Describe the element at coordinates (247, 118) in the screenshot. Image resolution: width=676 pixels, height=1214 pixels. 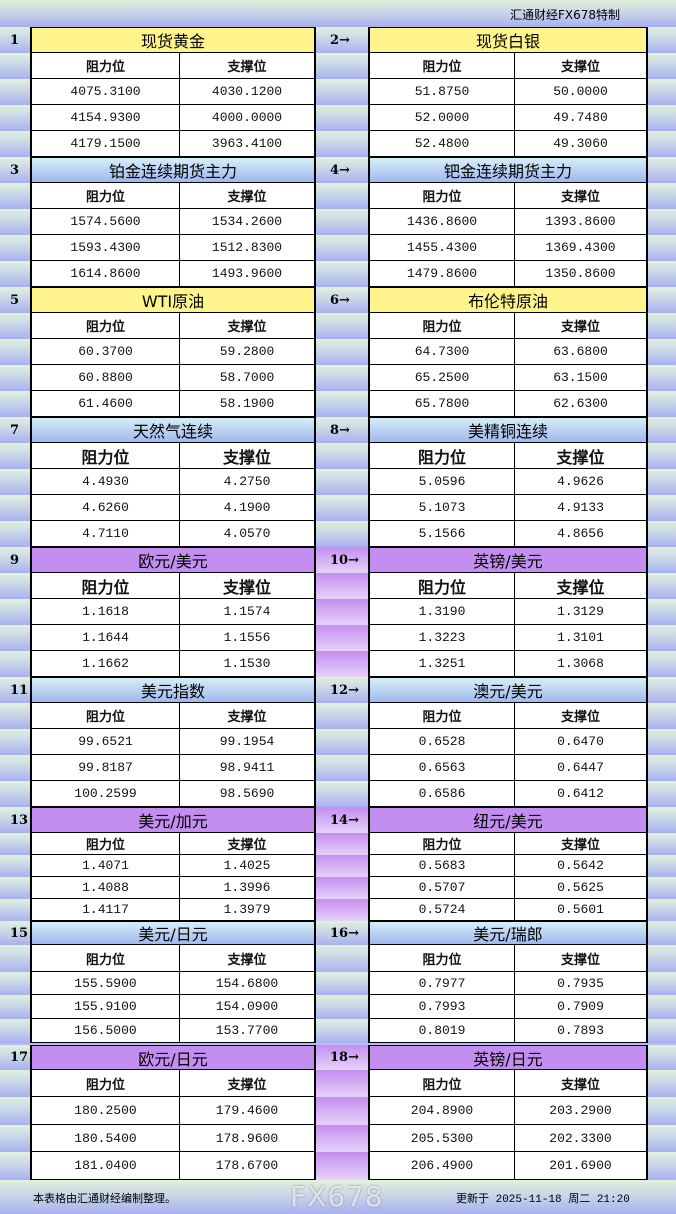
I see `support-value: 4000.0000` at that location.